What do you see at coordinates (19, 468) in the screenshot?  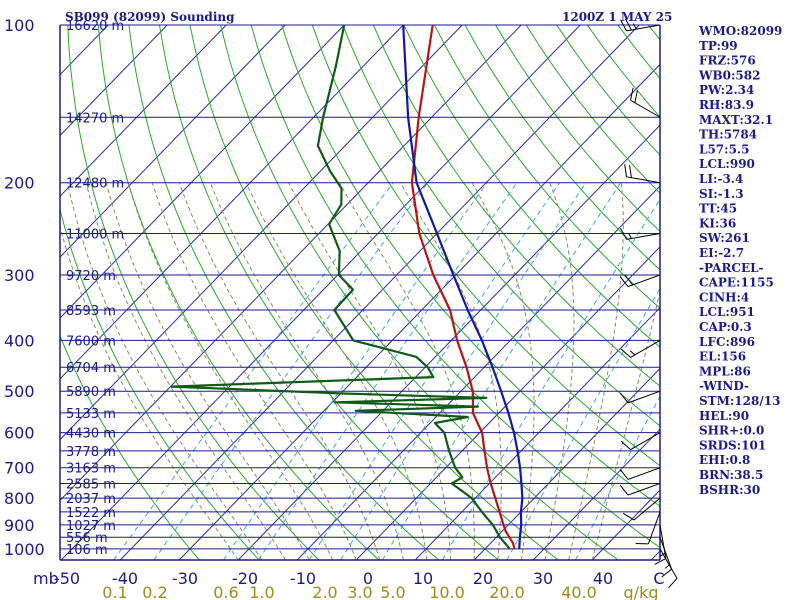 I see `pressure-label-700: 700` at bounding box center [19, 468].